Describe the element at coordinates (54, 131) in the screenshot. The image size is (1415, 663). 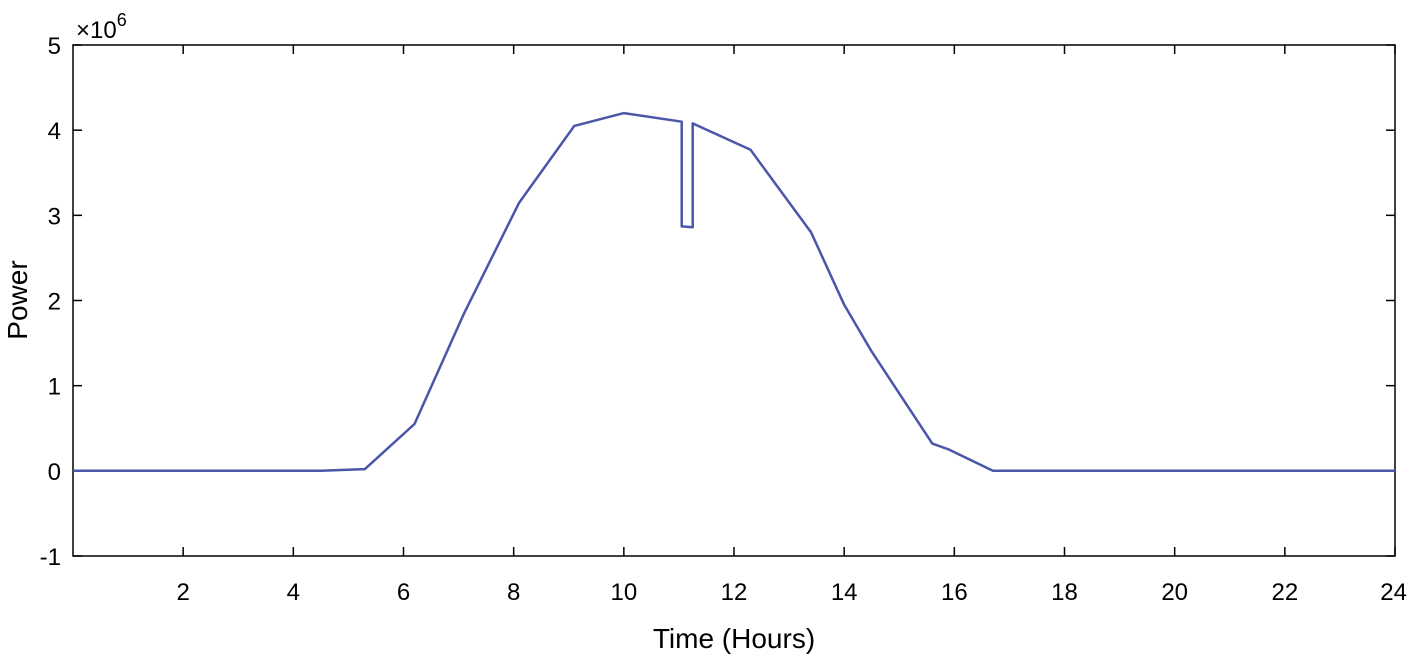
I see `y-tick-label: 4` at that location.